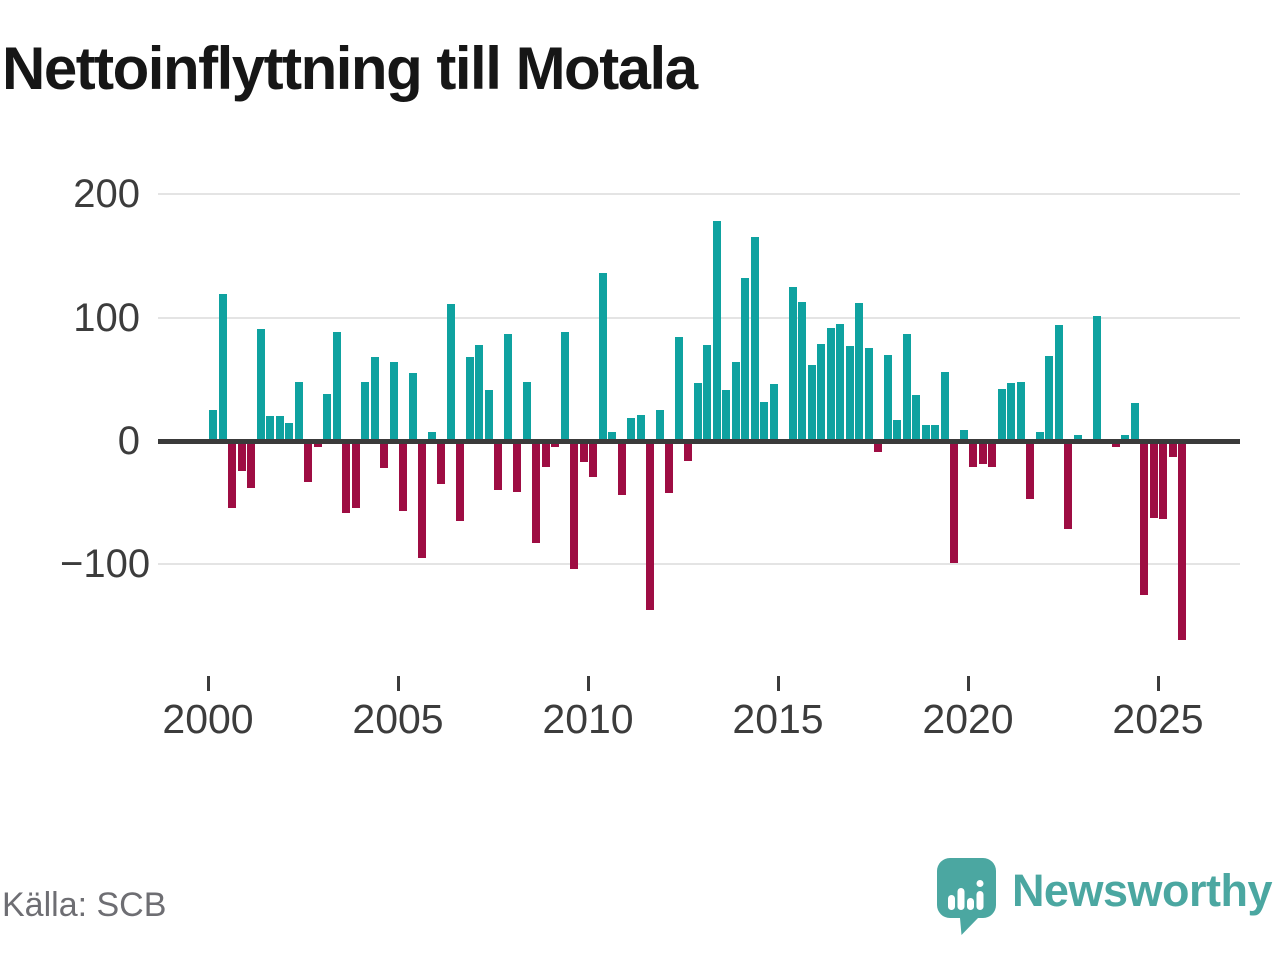 This screenshot has height=960, width=1280. What do you see at coordinates (298, 411) in the screenshot?
I see `bar-2002Q2` at bounding box center [298, 411].